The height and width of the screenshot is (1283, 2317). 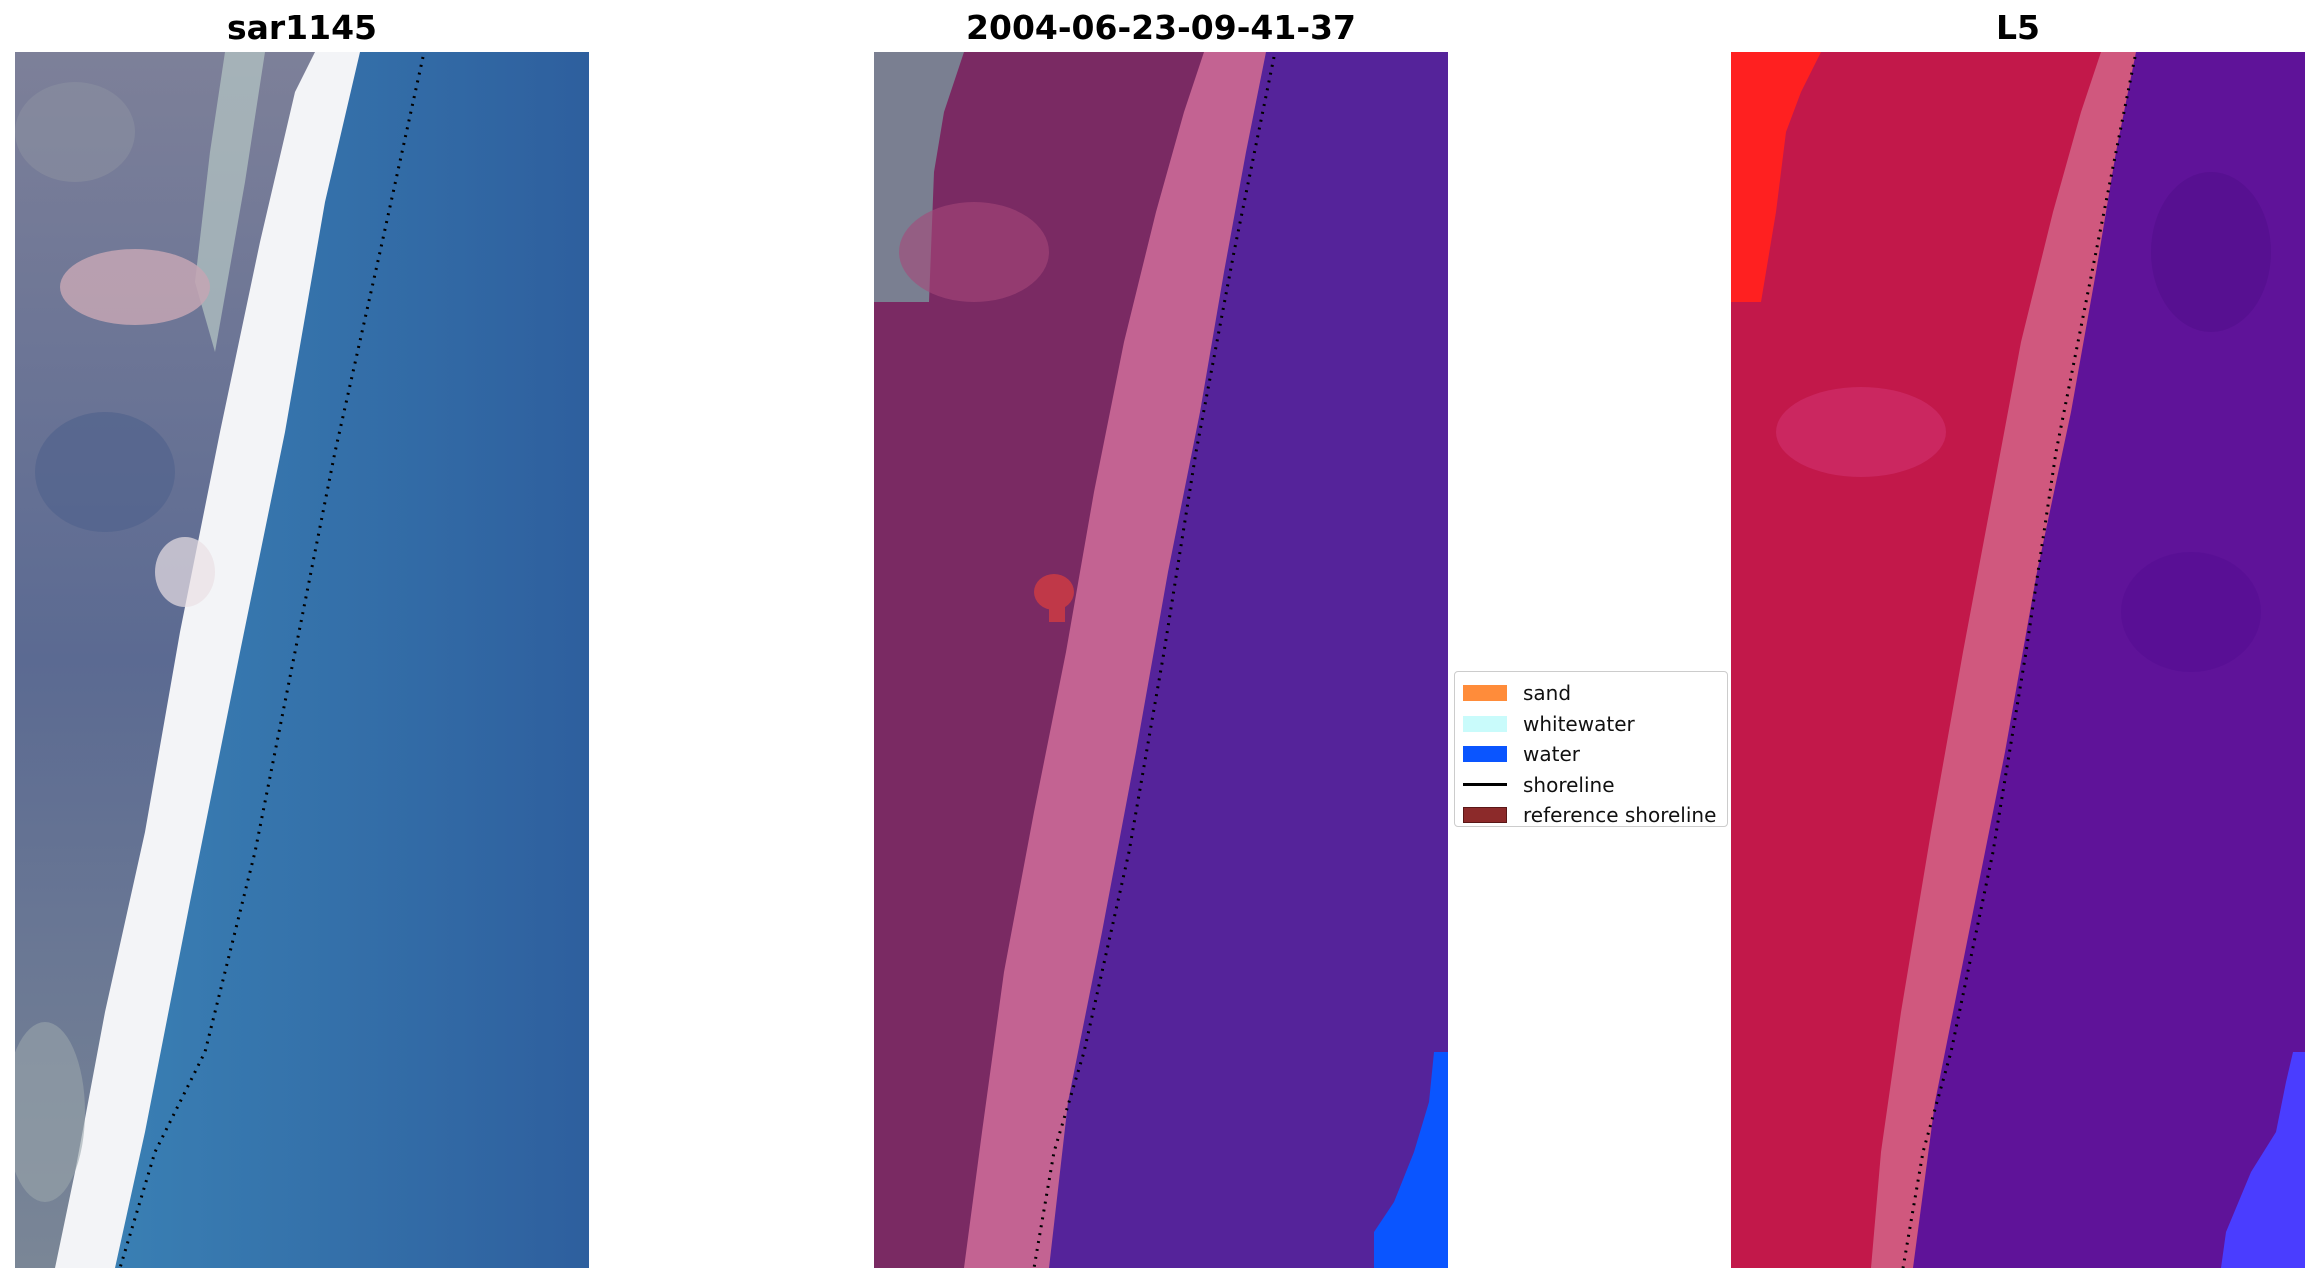 What do you see at coordinates (1620, 815) in the screenshot?
I see `legend-label: reference shoreline` at bounding box center [1620, 815].